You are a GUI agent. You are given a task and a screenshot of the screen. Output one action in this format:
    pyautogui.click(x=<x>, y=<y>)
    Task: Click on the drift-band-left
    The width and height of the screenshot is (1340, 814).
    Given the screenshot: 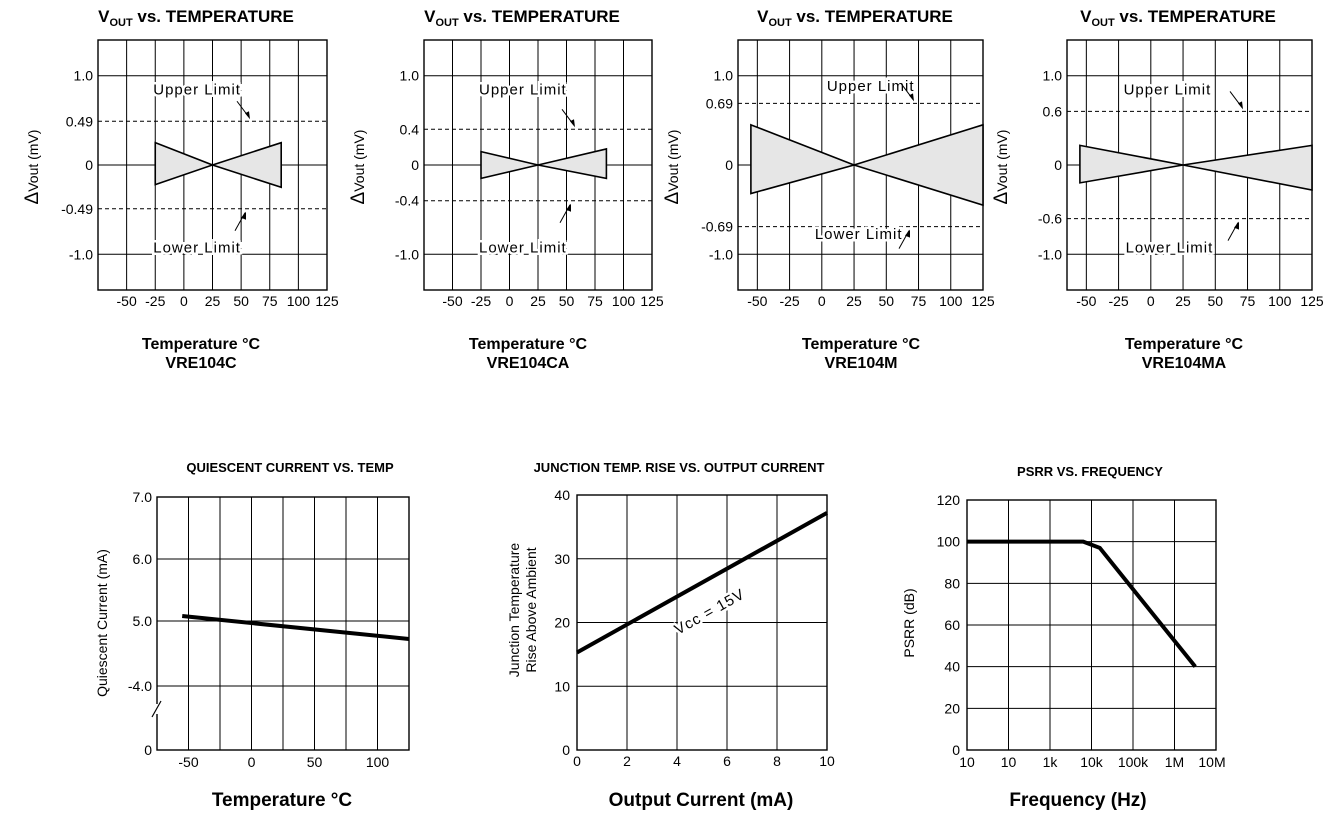 What is the action you would take?
    pyautogui.click(x=509, y=165)
    